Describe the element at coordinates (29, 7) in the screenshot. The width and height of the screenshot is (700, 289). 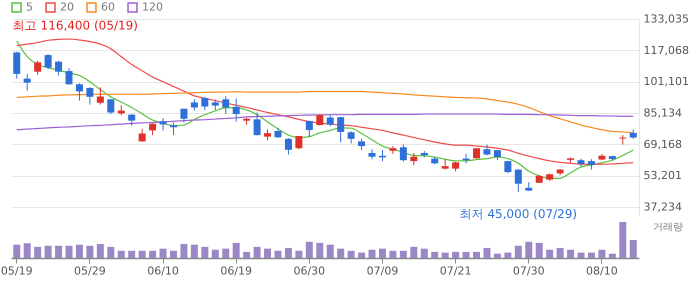
I see `legend-label: 5` at that location.